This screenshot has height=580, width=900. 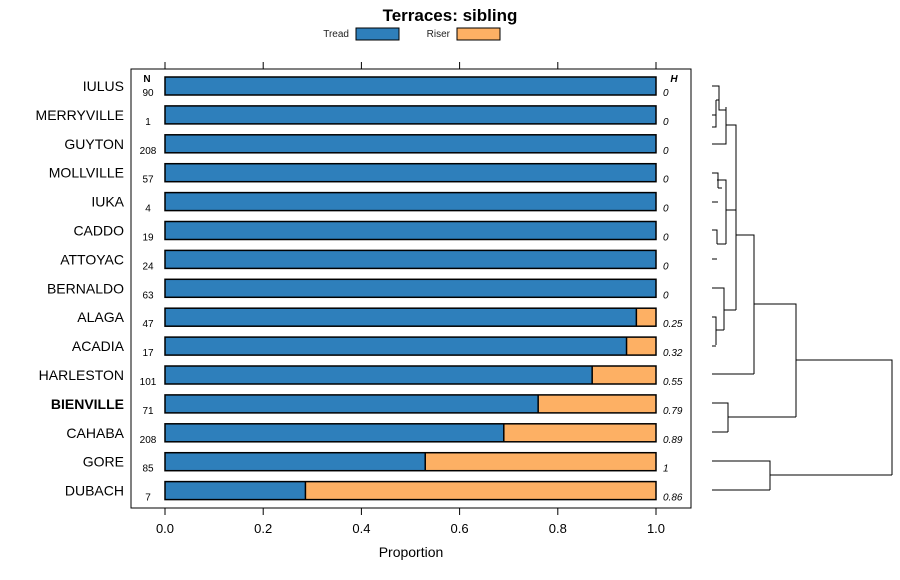 What do you see at coordinates (558, 528) in the screenshot?
I see `x-tick-label: 0.8` at bounding box center [558, 528].